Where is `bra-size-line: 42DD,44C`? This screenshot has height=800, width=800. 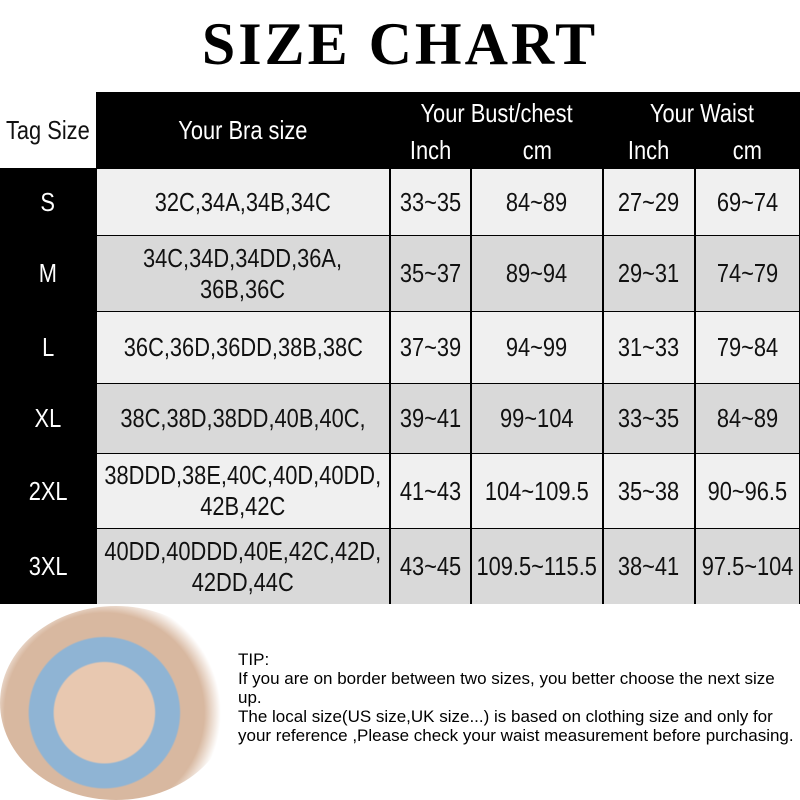 bra-size-line: 42DD,44C is located at coordinates (243, 581).